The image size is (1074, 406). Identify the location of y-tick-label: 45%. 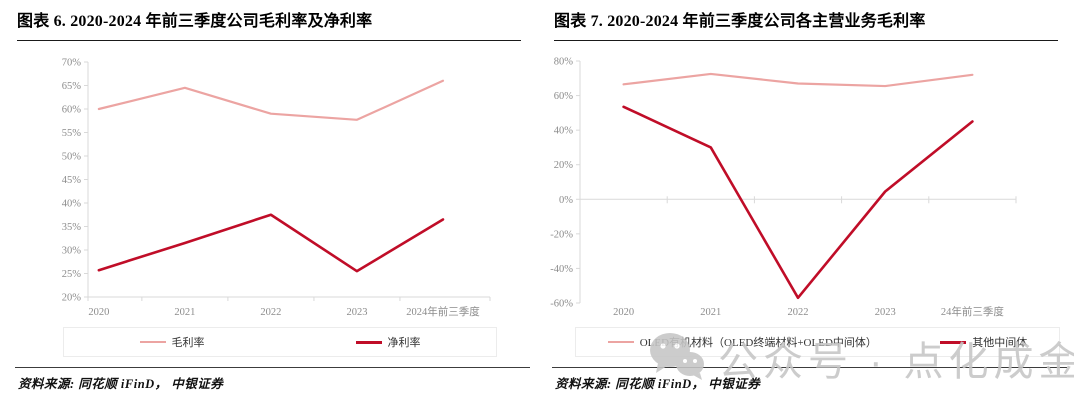
(72, 180).